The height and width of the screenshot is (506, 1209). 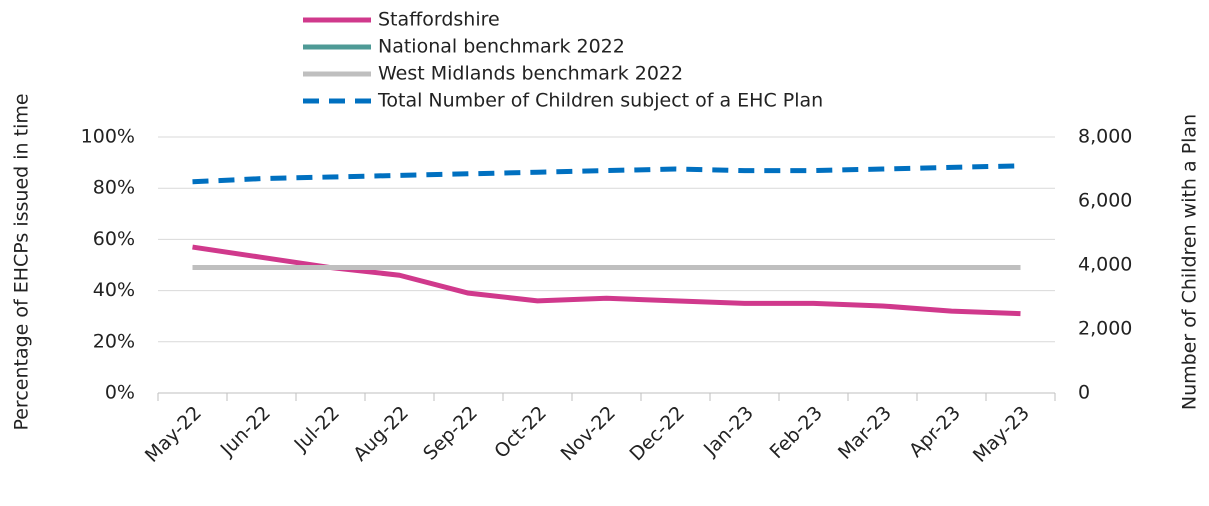 I want to click on x-tick-label: Apr-23, so click(x=935, y=432).